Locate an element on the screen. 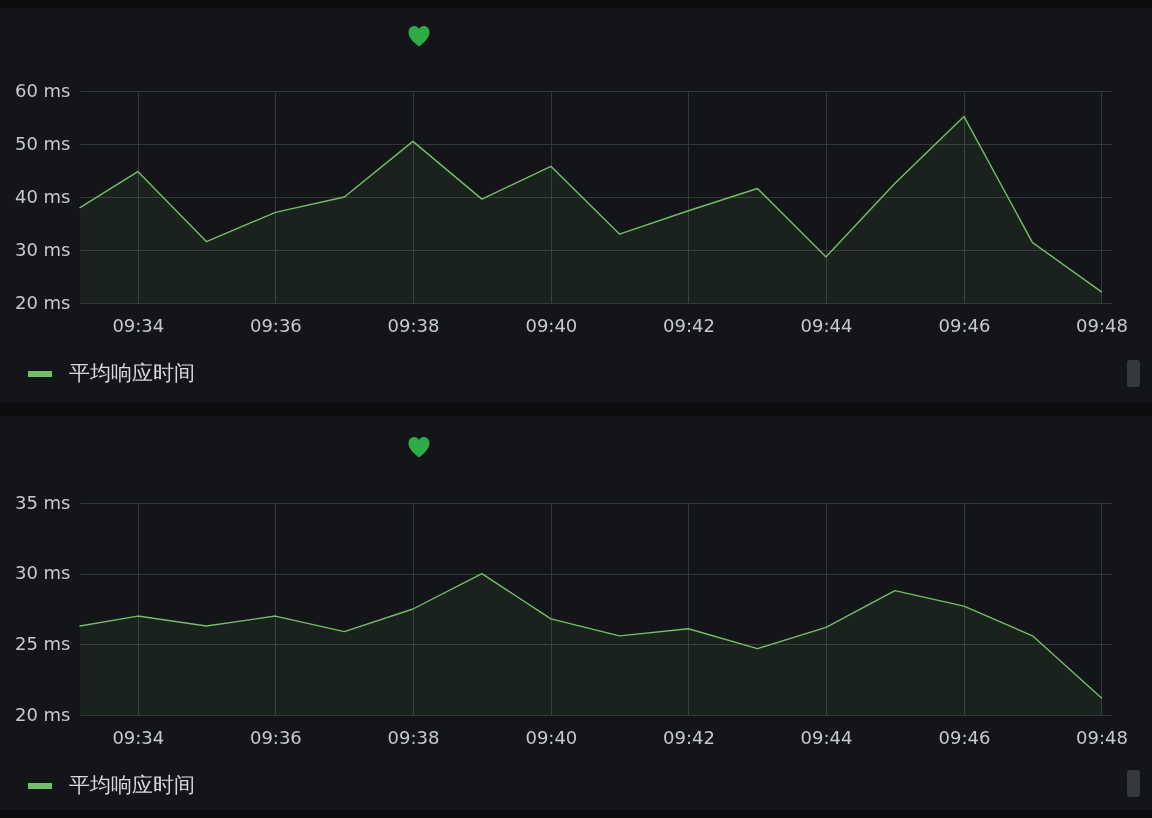 Image resolution: width=1152 pixels, height=818 pixels. y-tick-label: 50 ms is located at coordinates (42, 143).